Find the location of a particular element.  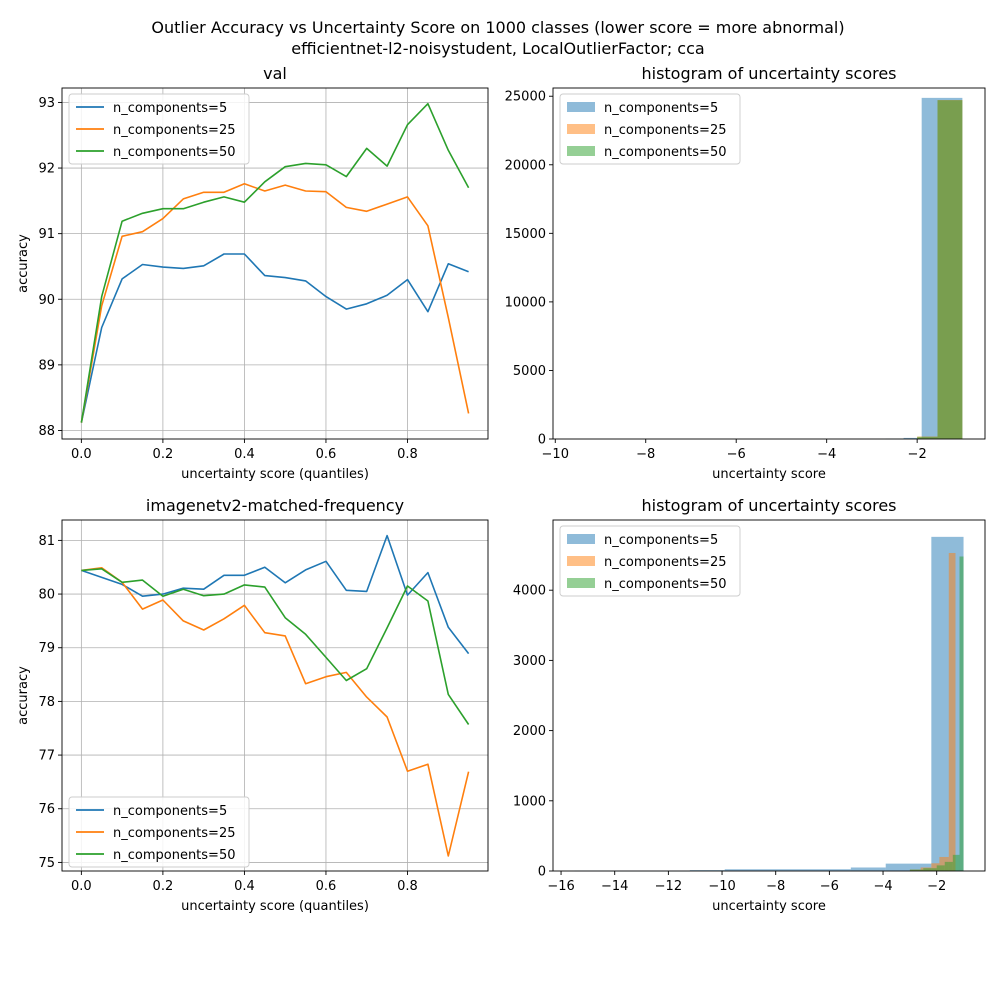

y-tick-label: 80 is located at coordinates (46, 595).